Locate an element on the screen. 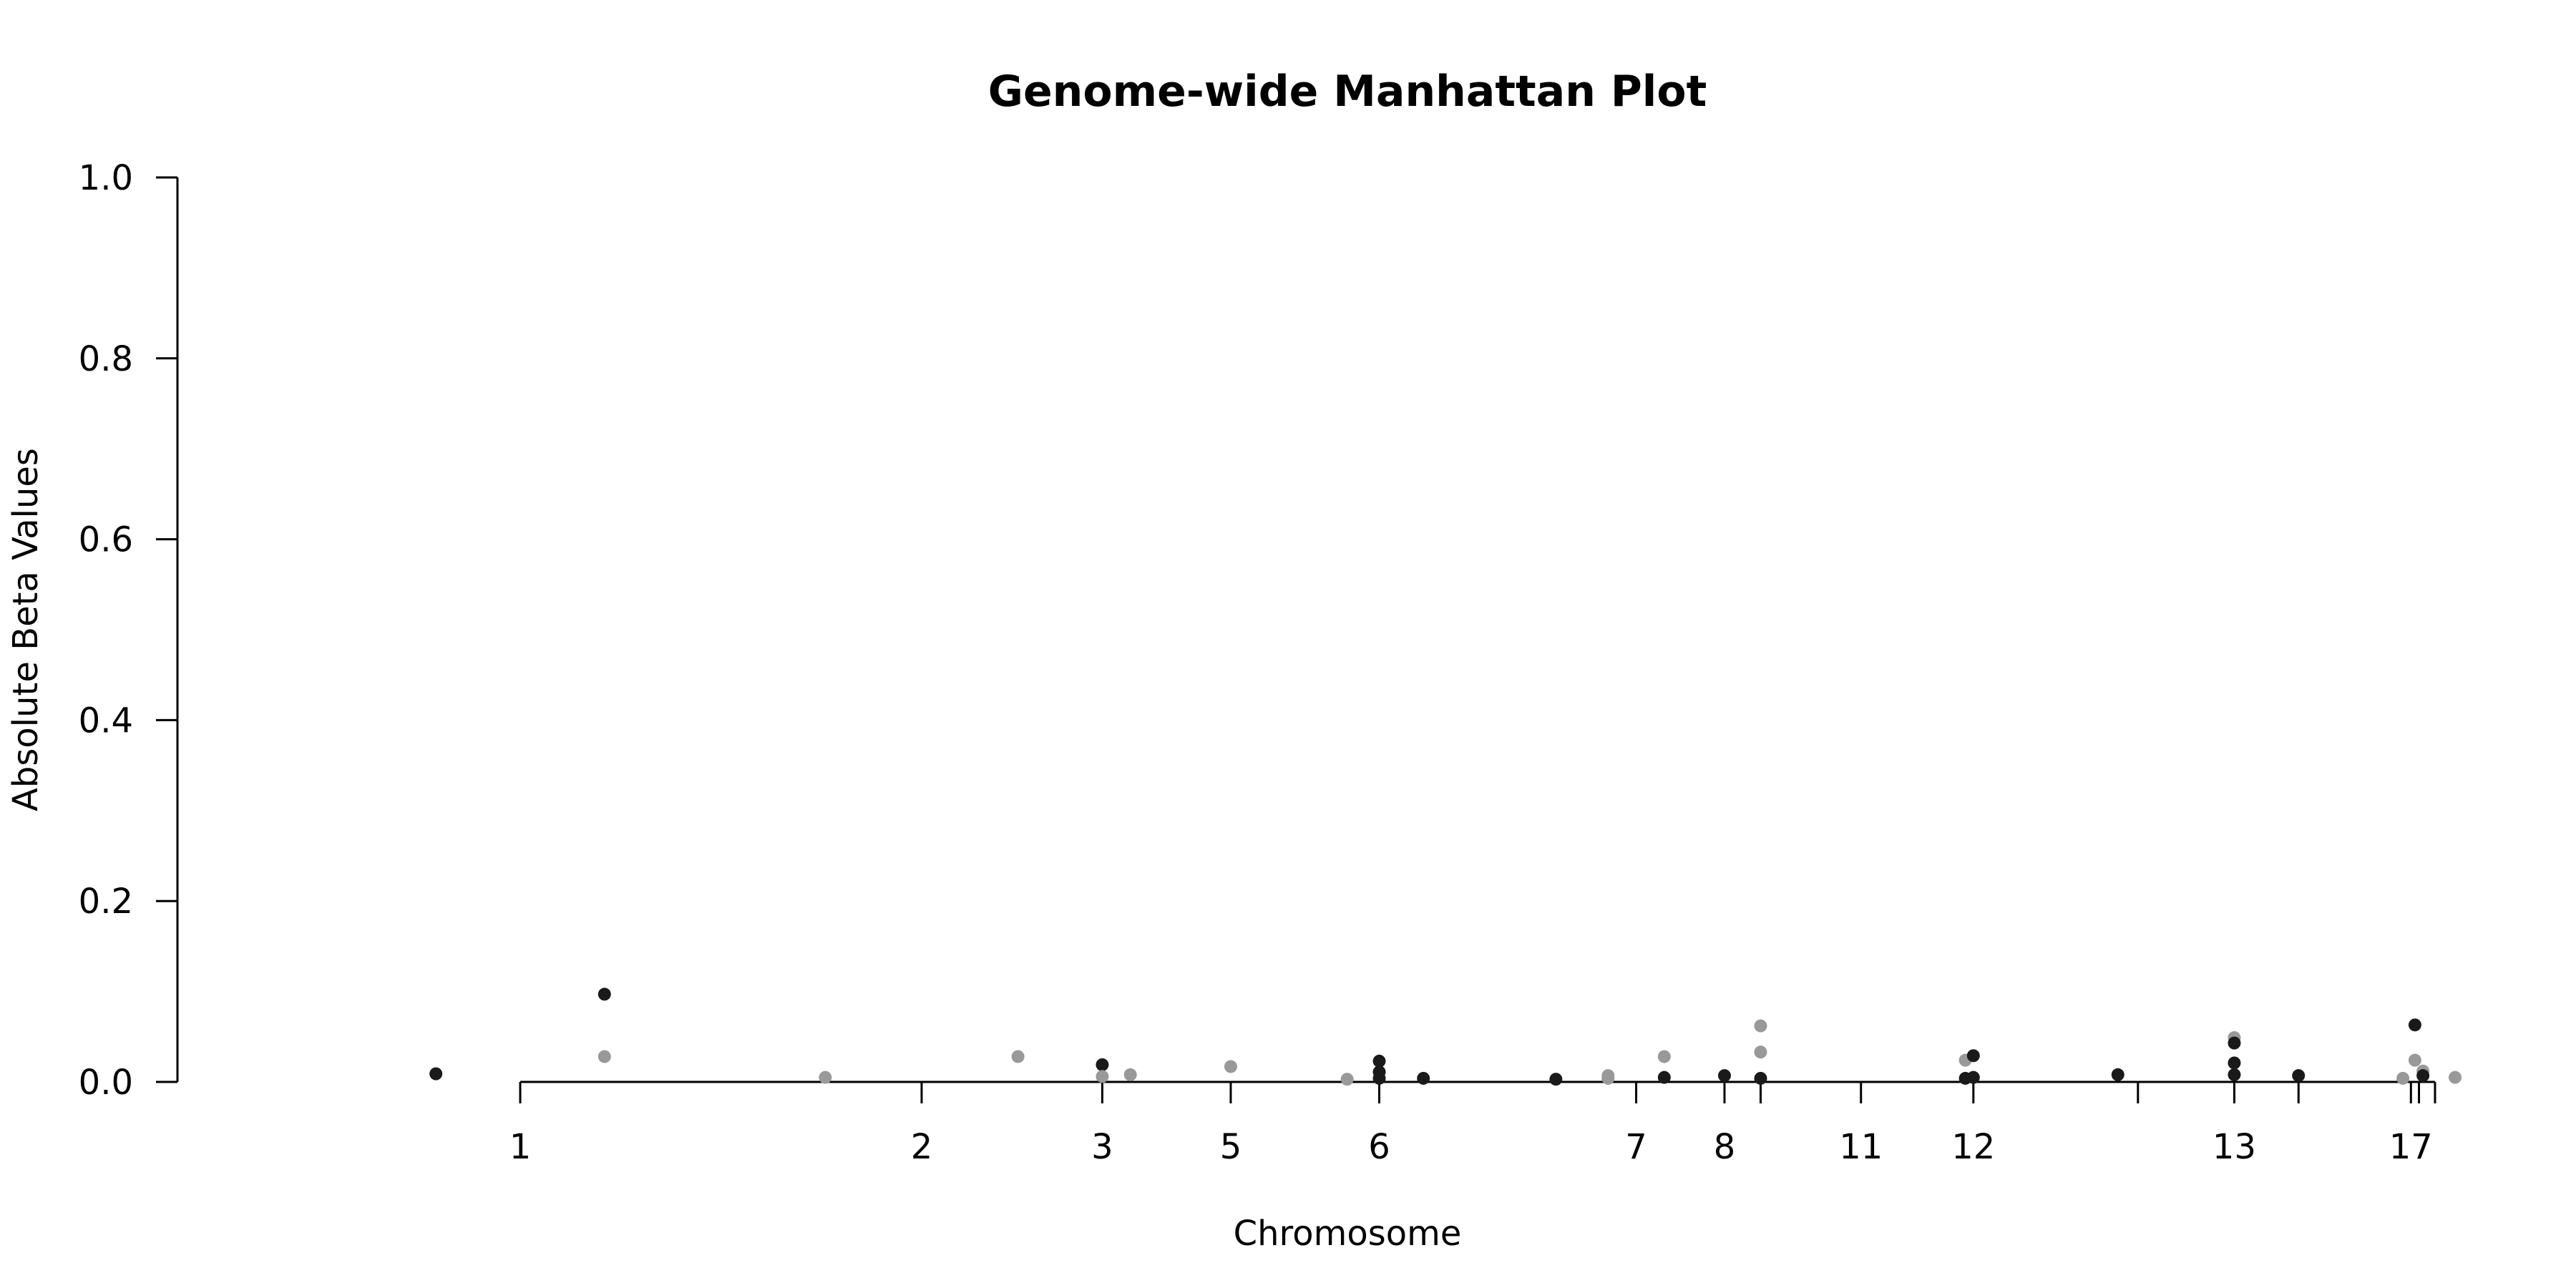  y-tick-label: 0.0 is located at coordinates (106, 1083).